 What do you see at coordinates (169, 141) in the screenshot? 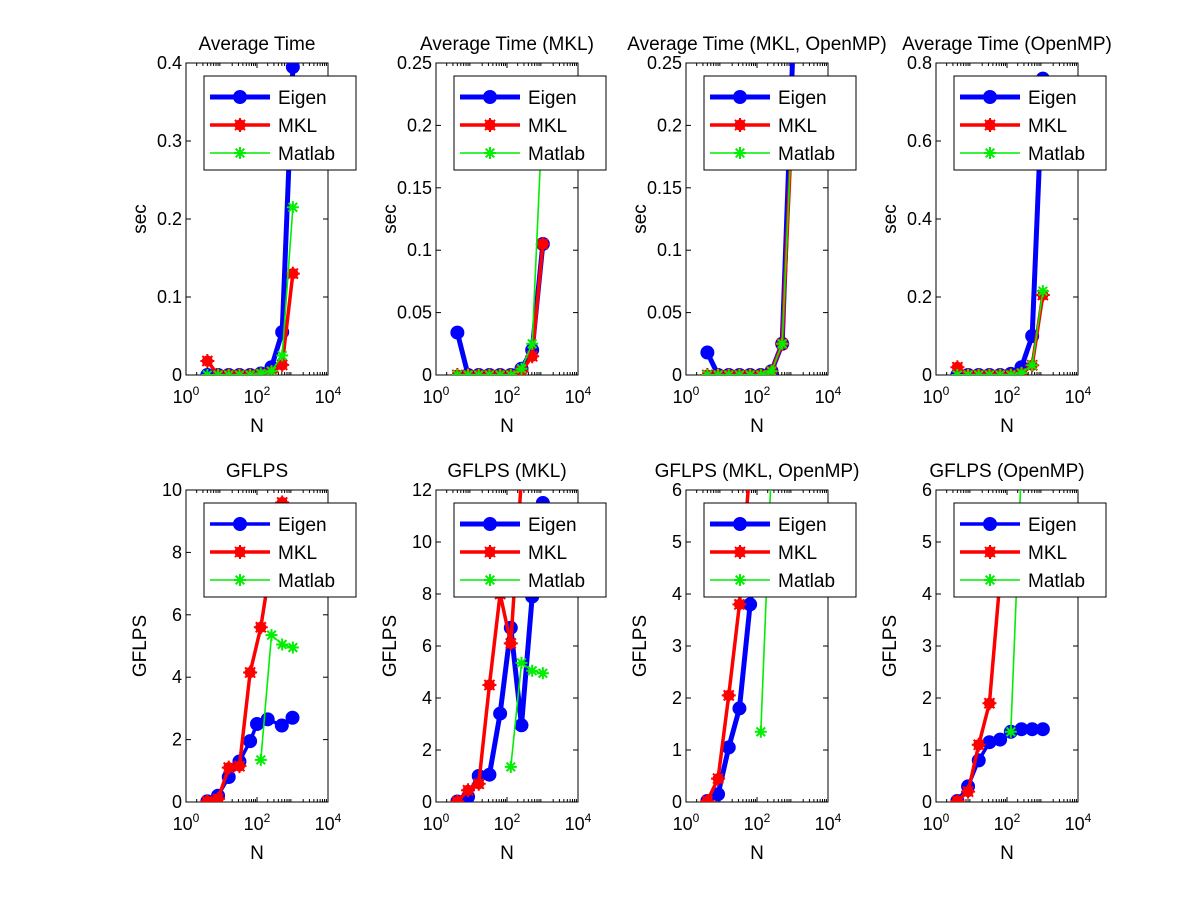
I see `y-tick-label: 0.3` at bounding box center [169, 141].